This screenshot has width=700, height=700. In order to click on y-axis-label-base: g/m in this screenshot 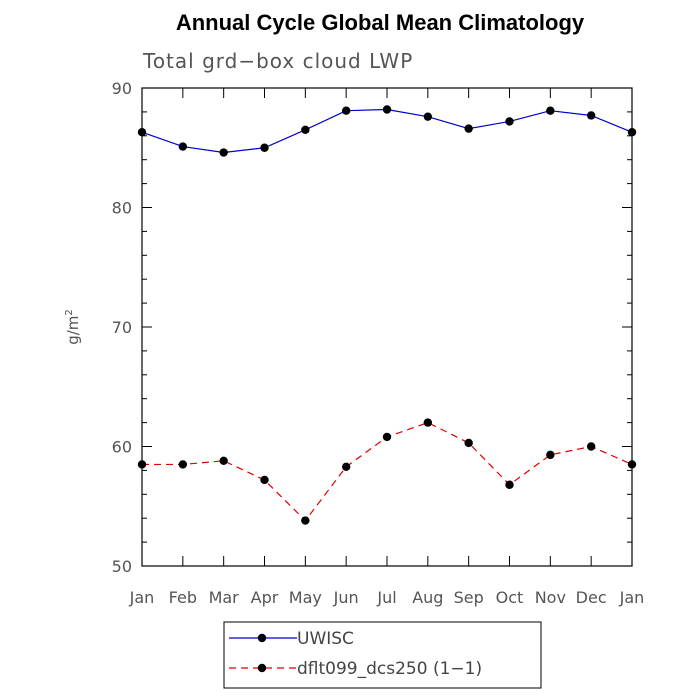, I will do `click(73, 330)`.